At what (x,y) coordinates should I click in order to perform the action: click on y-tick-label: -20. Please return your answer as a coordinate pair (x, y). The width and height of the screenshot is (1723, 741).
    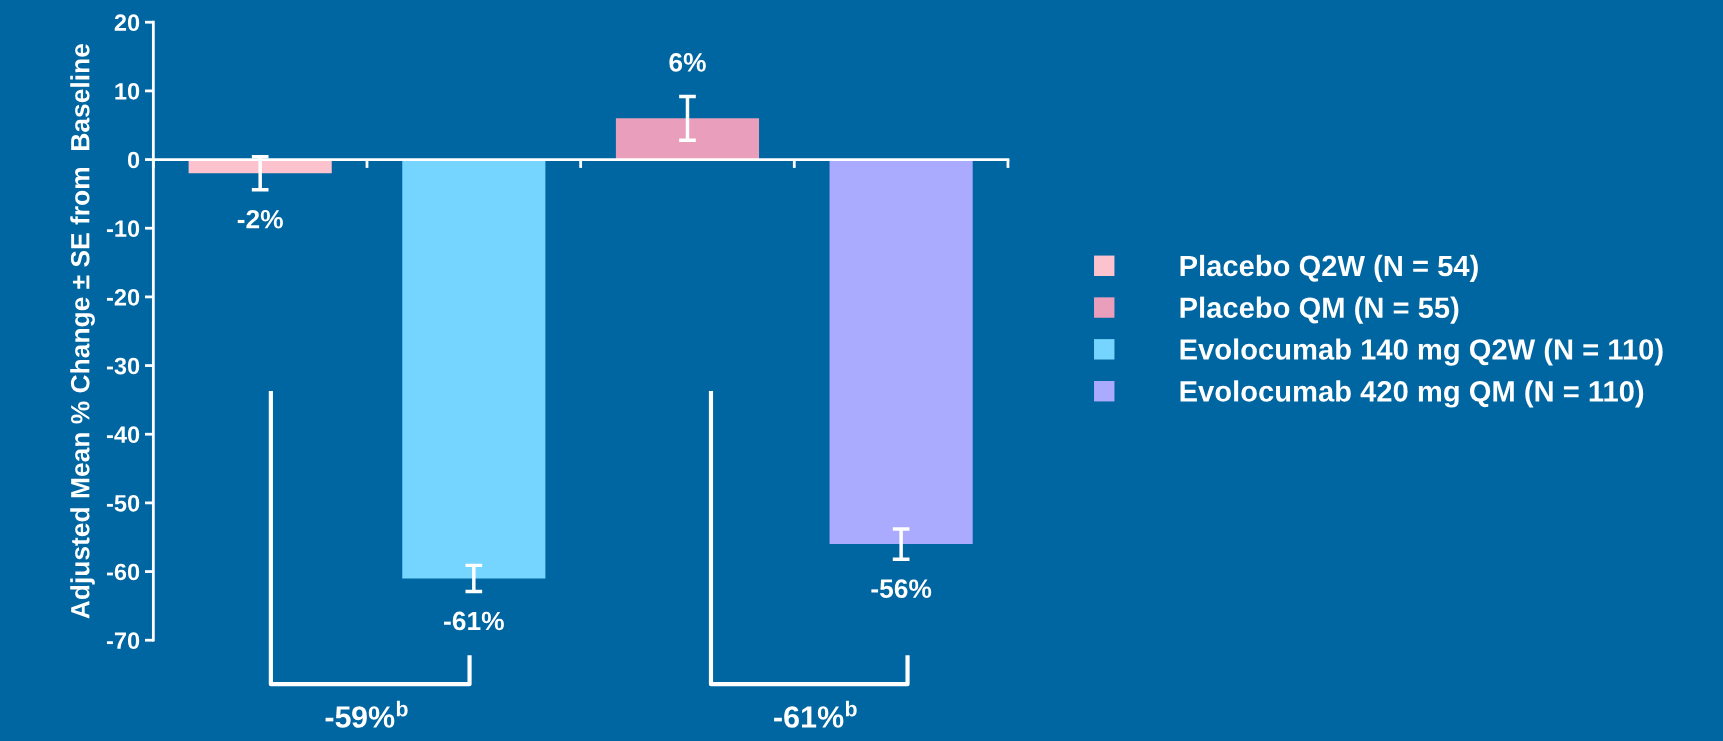
    Looking at the image, I should click on (123, 297).